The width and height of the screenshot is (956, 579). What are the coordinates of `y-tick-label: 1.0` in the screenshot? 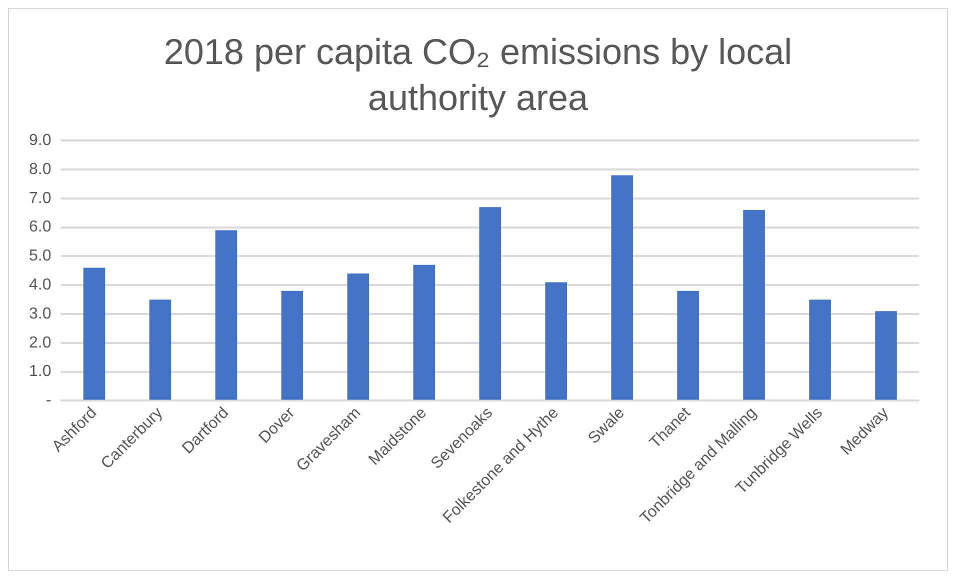 It's located at (40, 371).